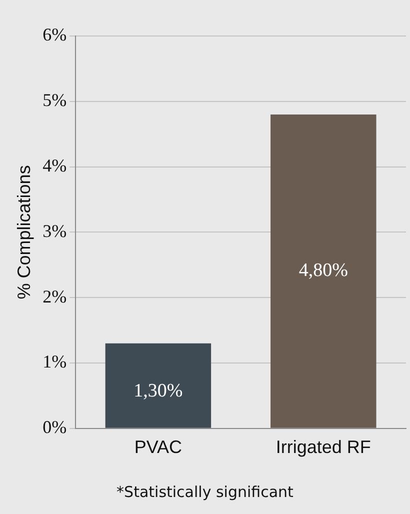 The image size is (410, 514). Describe the element at coordinates (323, 447) in the screenshot. I see `x-tick-label: Irrigated RF` at that location.